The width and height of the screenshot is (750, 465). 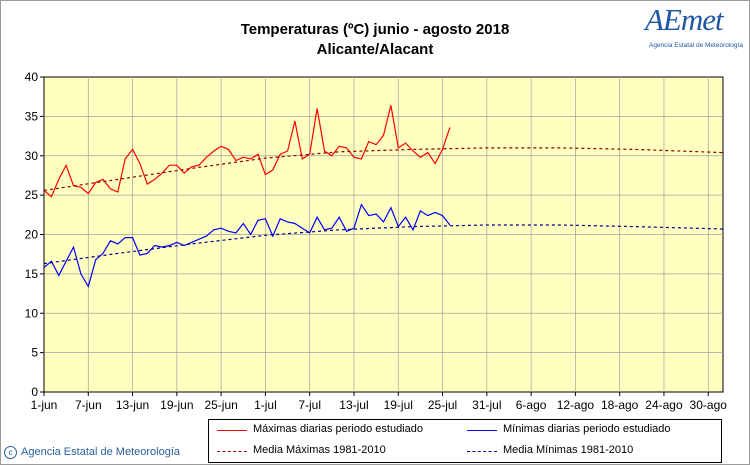 I want to click on x-tick-label: 25-jul, so click(x=442, y=405).